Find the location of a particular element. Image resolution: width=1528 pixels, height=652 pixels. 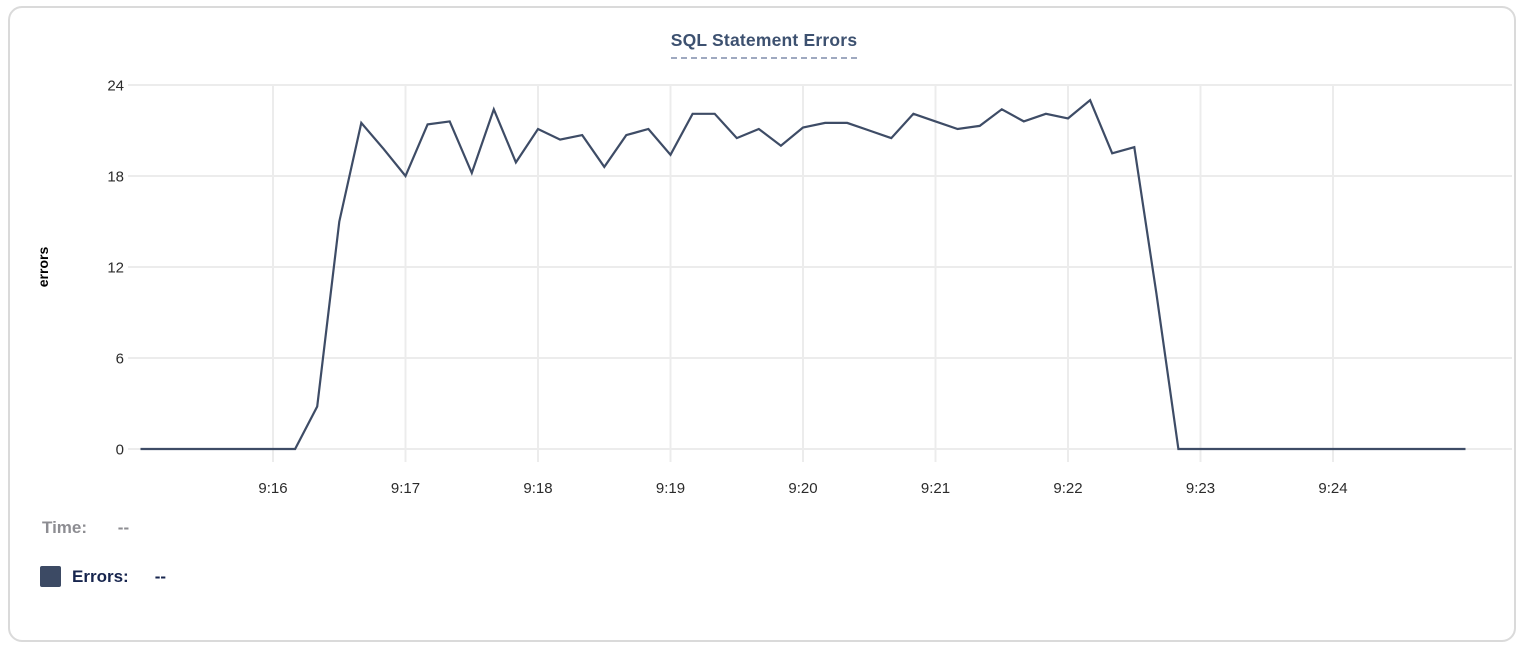

tooltip-time-row: Time: -- is located at coordinates (85, 528).